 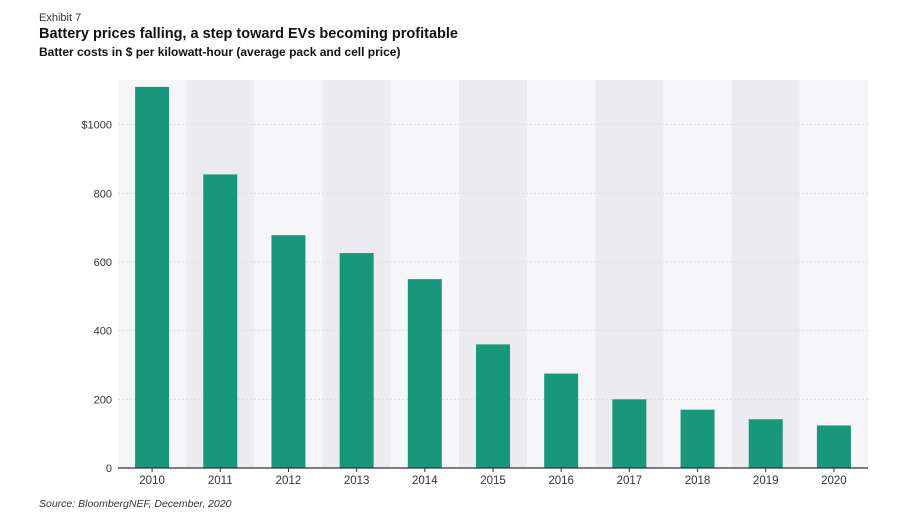 What do you see at coordinates (833, 446) in the screenshot?
I see `bar-2020` at bounding box center [833, 446].